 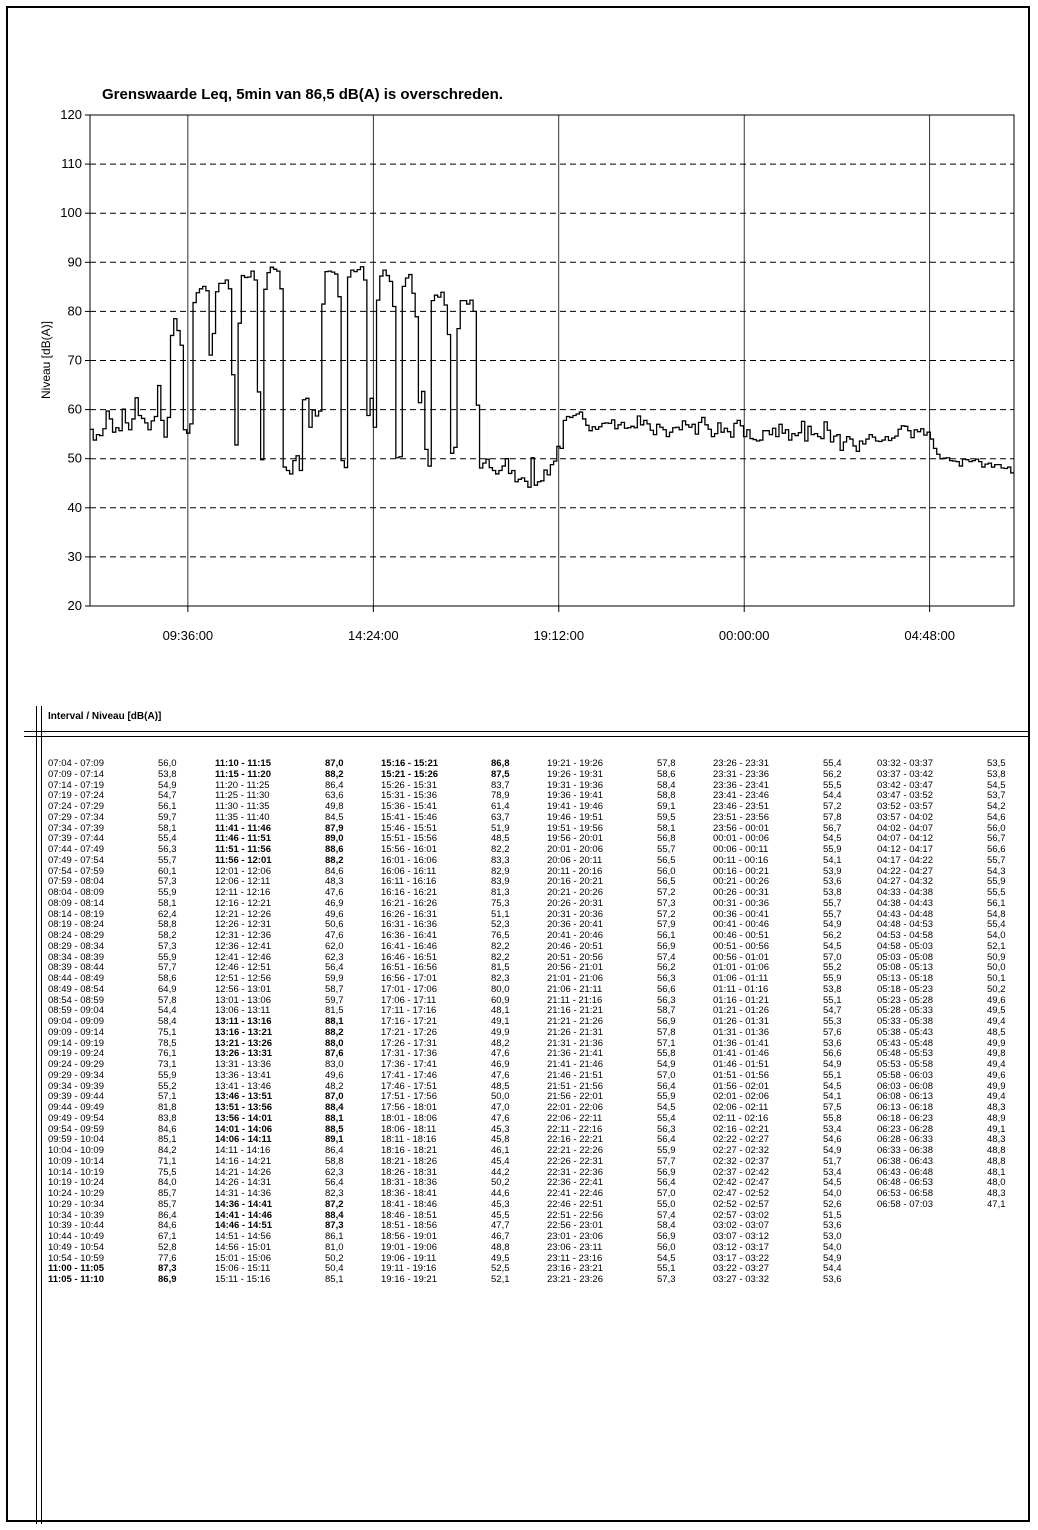 What do you see at coordinates (905, 828) in the screenshot?
I see `interval-cell: 04:02 - 04:07` at bounding box center [905, 828].